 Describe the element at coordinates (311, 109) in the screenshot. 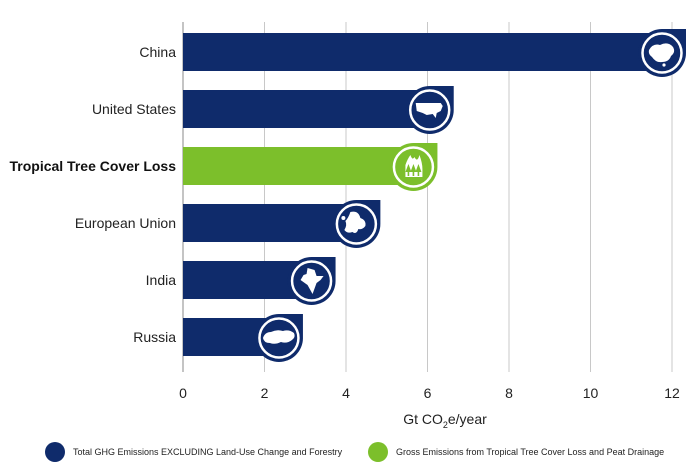

I see `bar-united-states` at that location.